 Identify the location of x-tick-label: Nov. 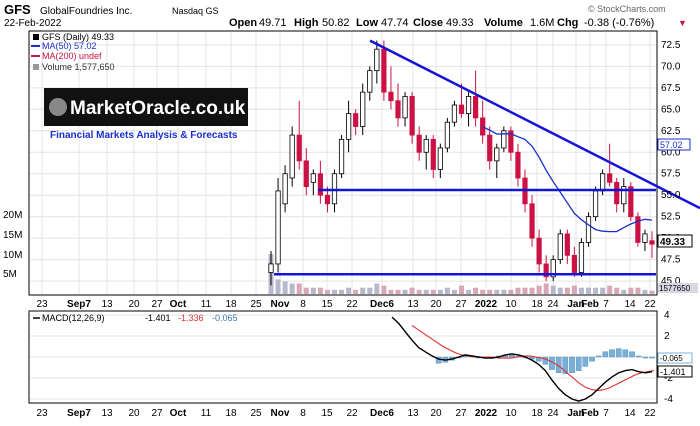
(280, 413).